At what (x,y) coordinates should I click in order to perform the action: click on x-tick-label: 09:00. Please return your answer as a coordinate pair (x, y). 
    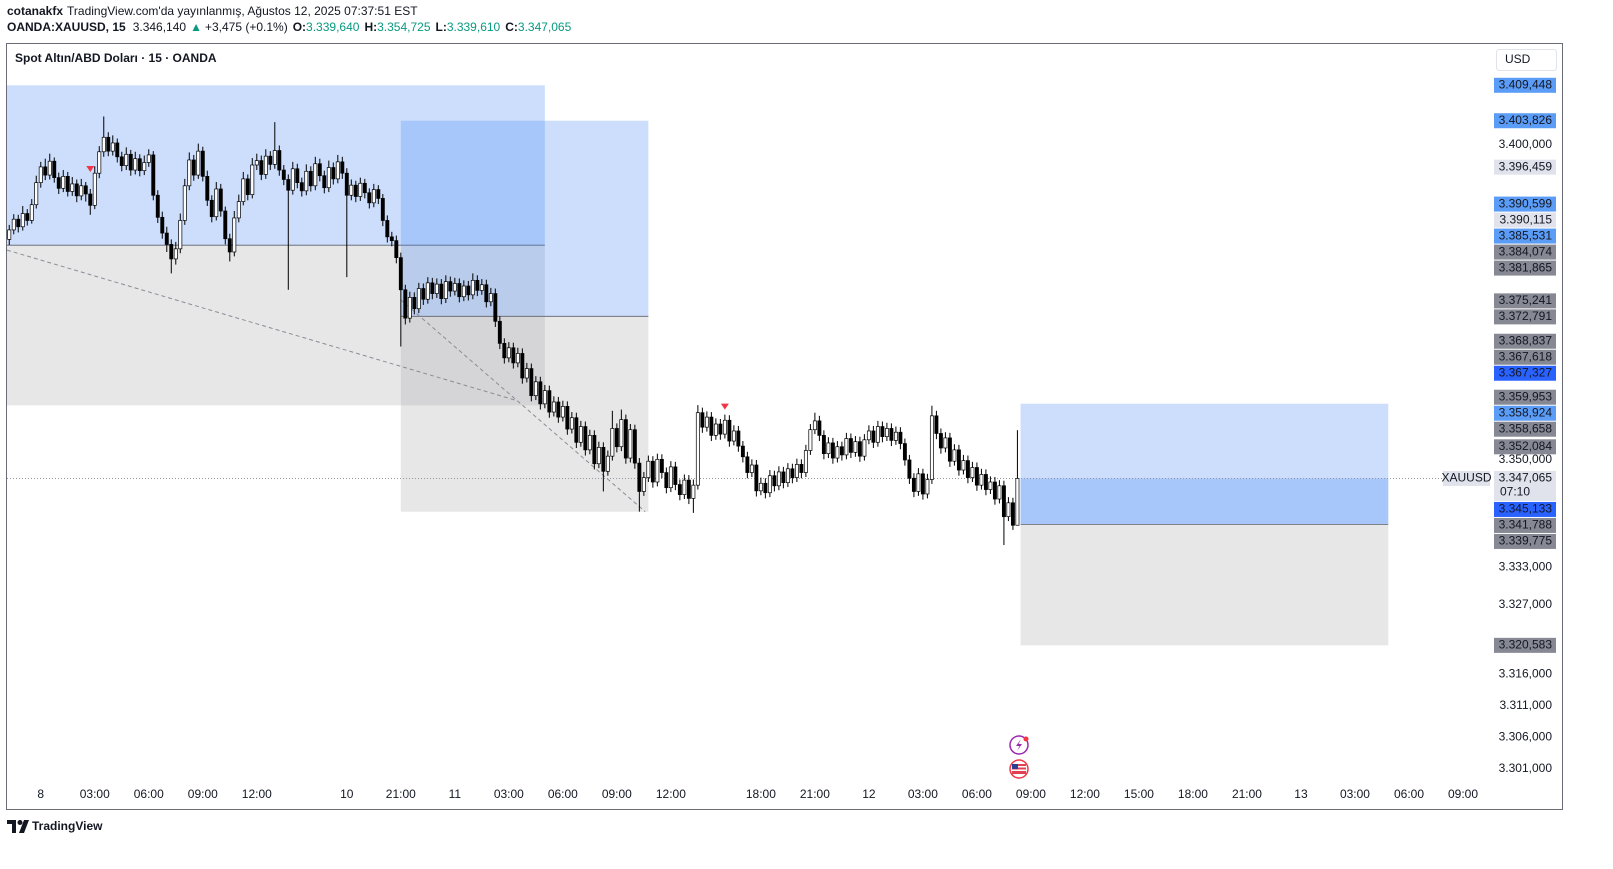
    Looking at the image, I should click on (617, 794).